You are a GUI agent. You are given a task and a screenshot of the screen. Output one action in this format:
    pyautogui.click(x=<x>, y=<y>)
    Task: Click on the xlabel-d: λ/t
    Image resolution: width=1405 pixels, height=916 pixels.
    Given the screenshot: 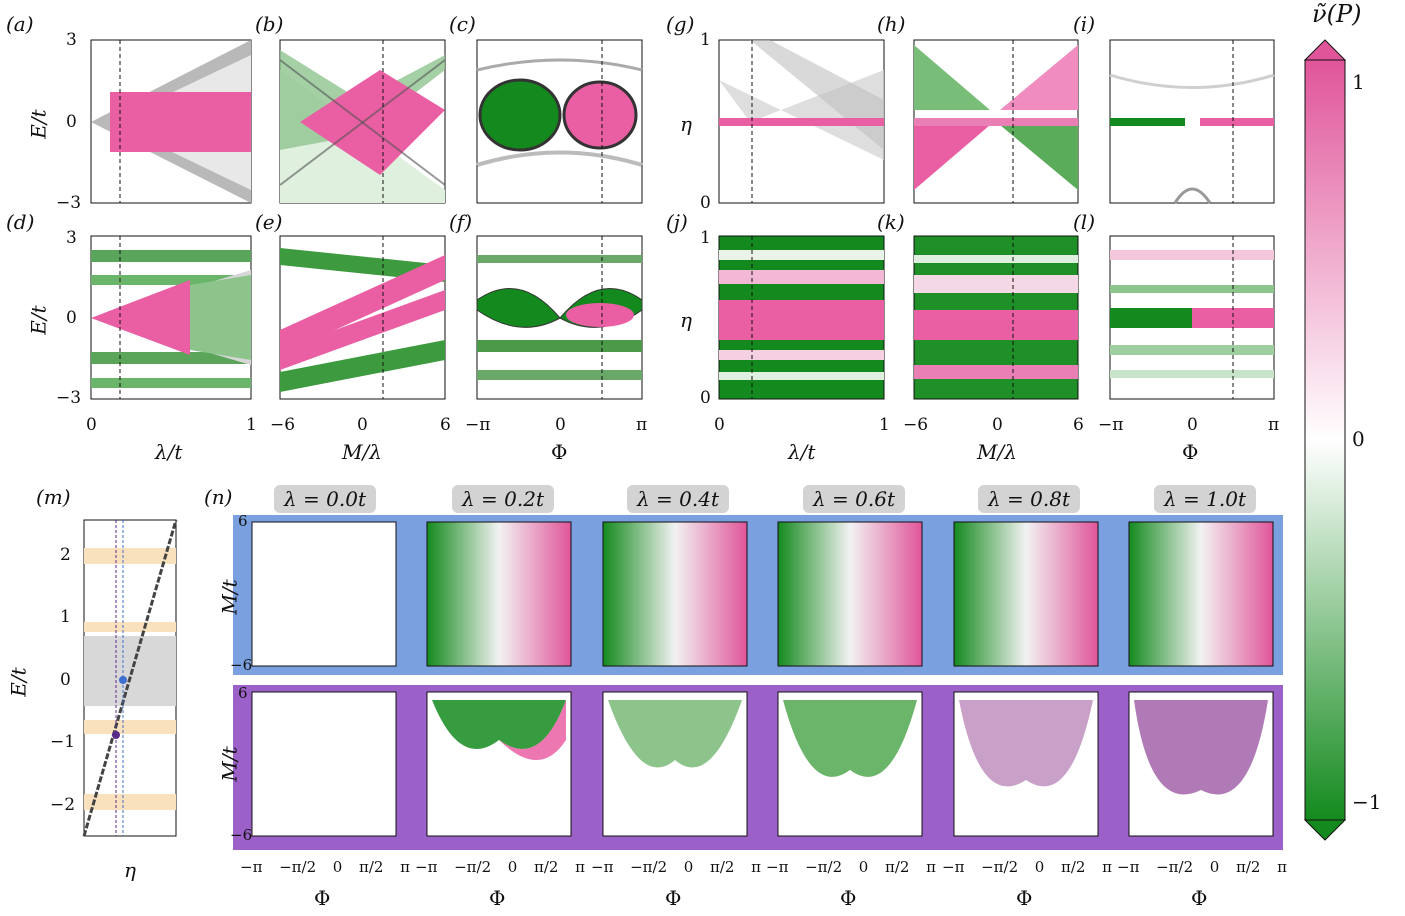 What is the action you would take?
    pyautogui.click(x=169, y=452)
    